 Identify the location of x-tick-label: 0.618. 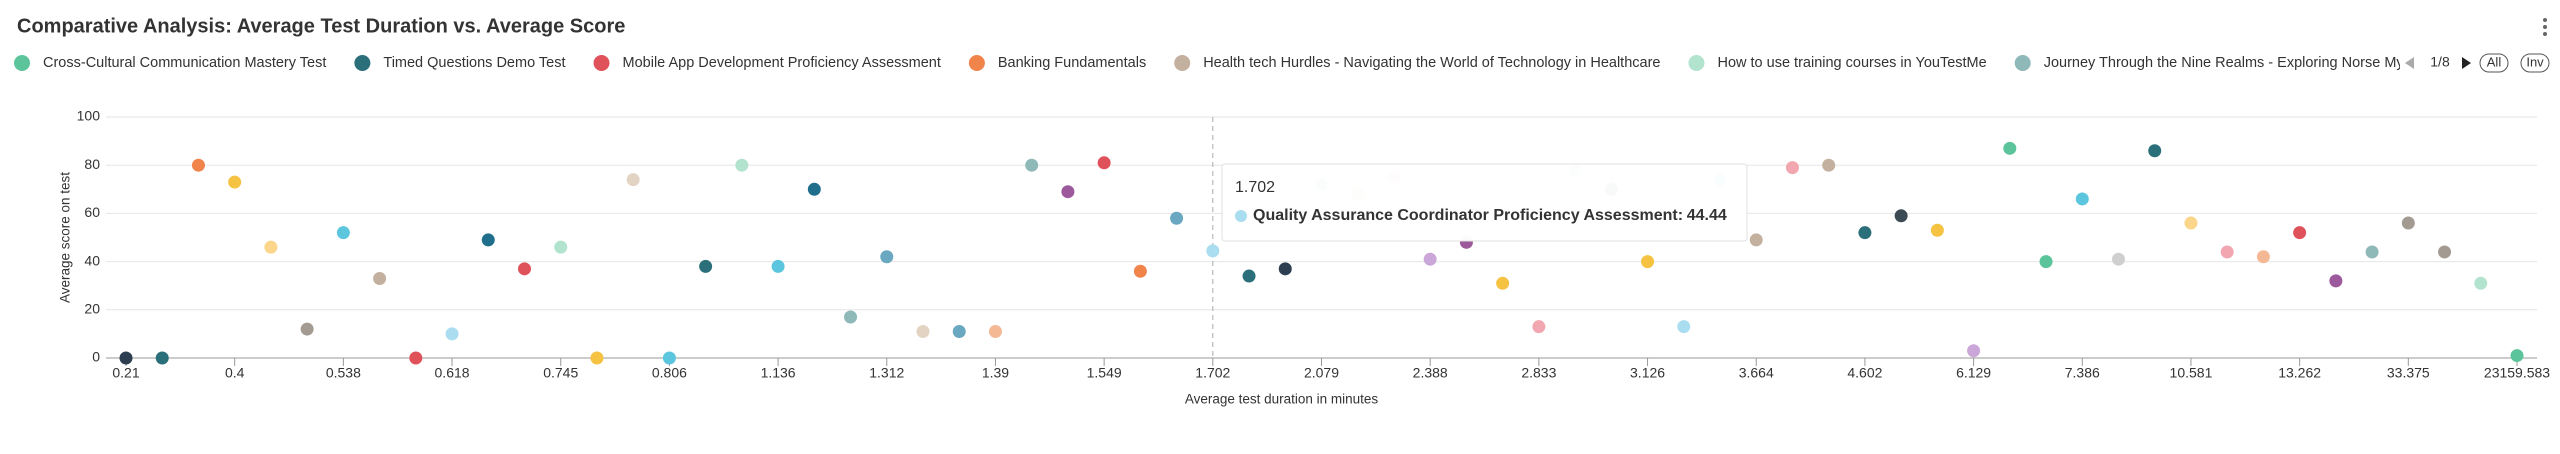
(452, 373).